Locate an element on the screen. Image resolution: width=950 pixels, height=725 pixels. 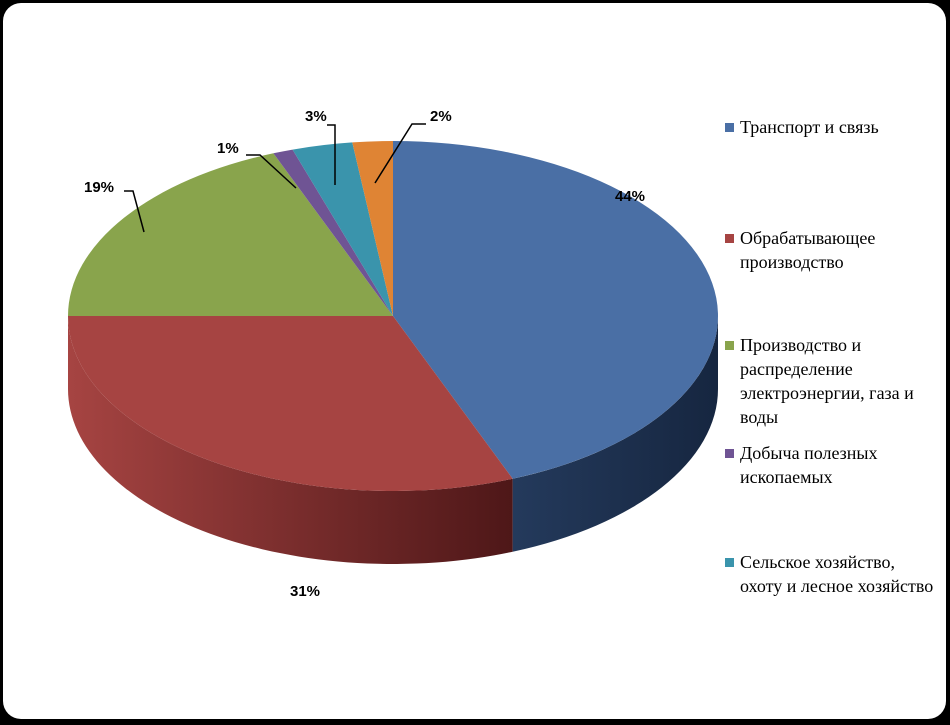
pie-leaders is located at coordinates (275, 178).